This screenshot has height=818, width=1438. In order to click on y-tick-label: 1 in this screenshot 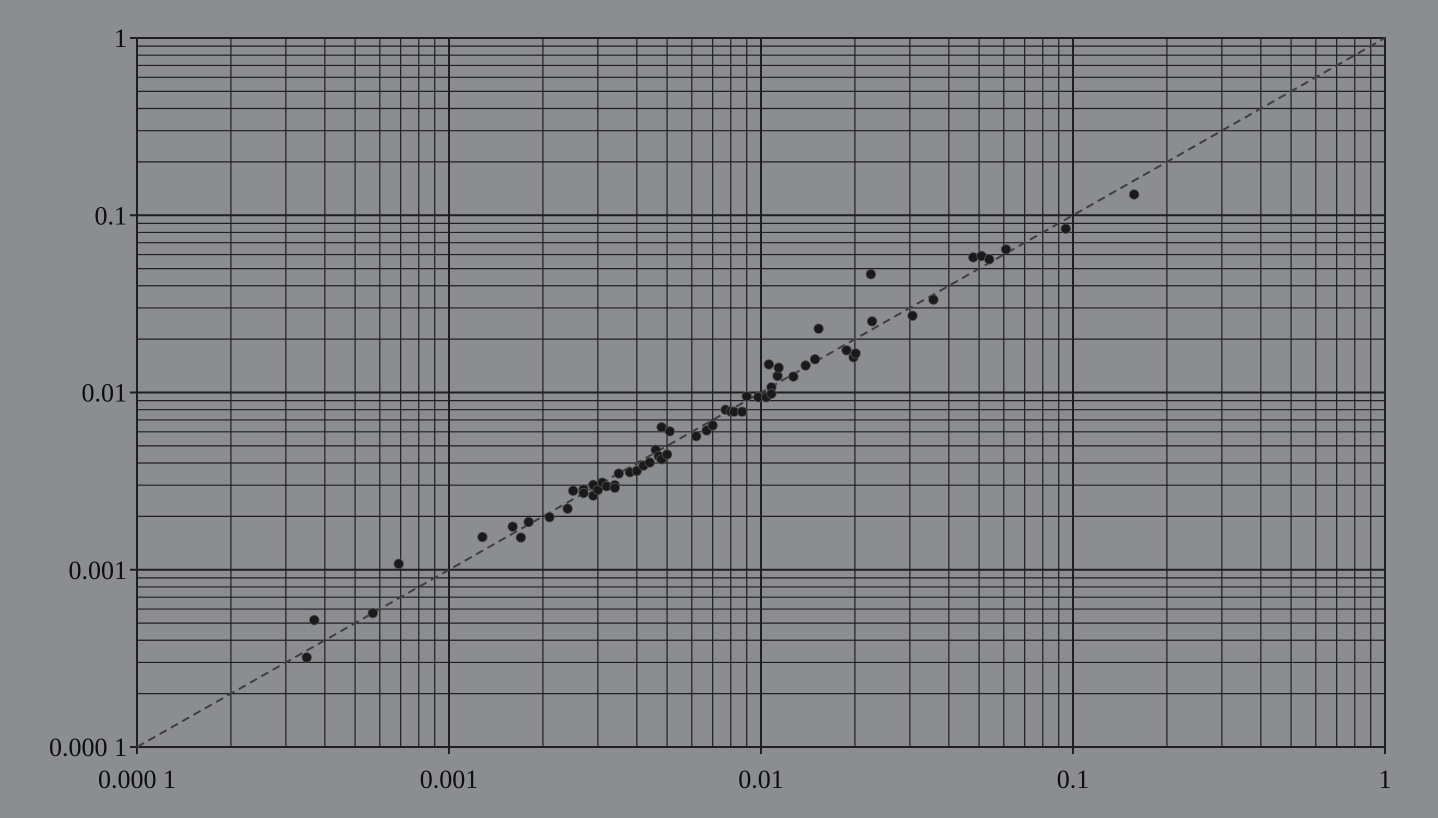, I will do `click(120, 38)`.